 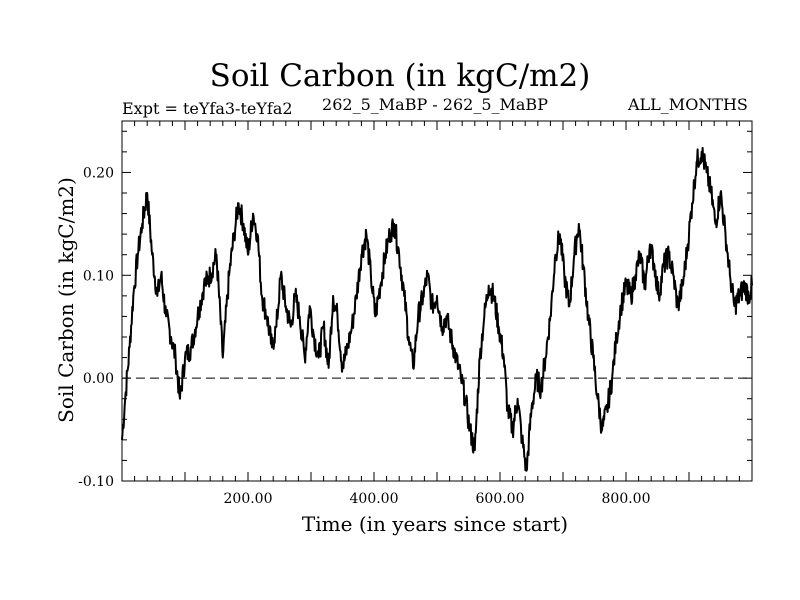 I want to click on y-tick-label: 0.00, so click(x=98, y=379).